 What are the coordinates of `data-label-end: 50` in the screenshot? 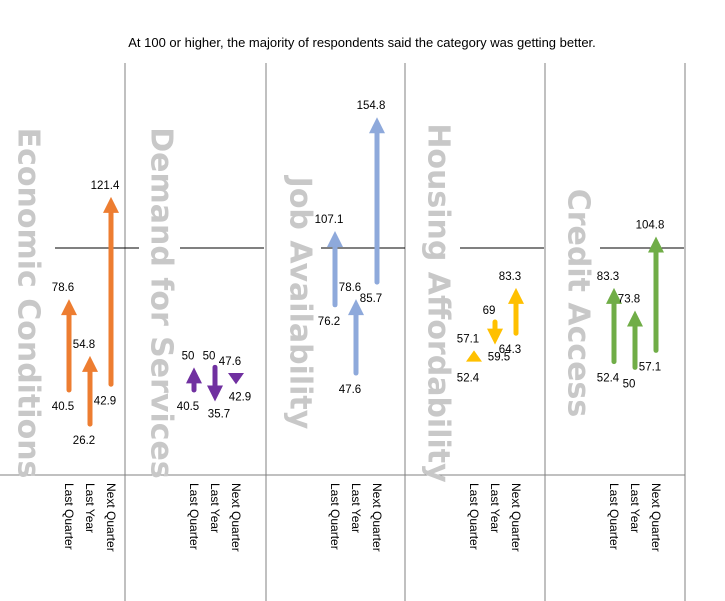 It's located at (188, 356).